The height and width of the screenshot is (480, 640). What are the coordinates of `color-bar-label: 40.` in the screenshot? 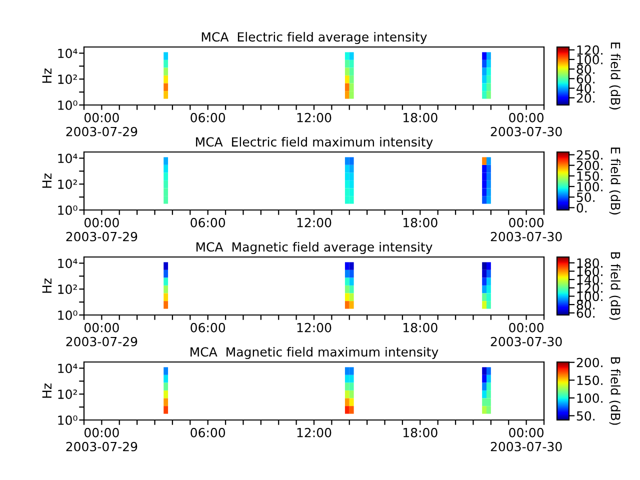 It's located at (585, 89).